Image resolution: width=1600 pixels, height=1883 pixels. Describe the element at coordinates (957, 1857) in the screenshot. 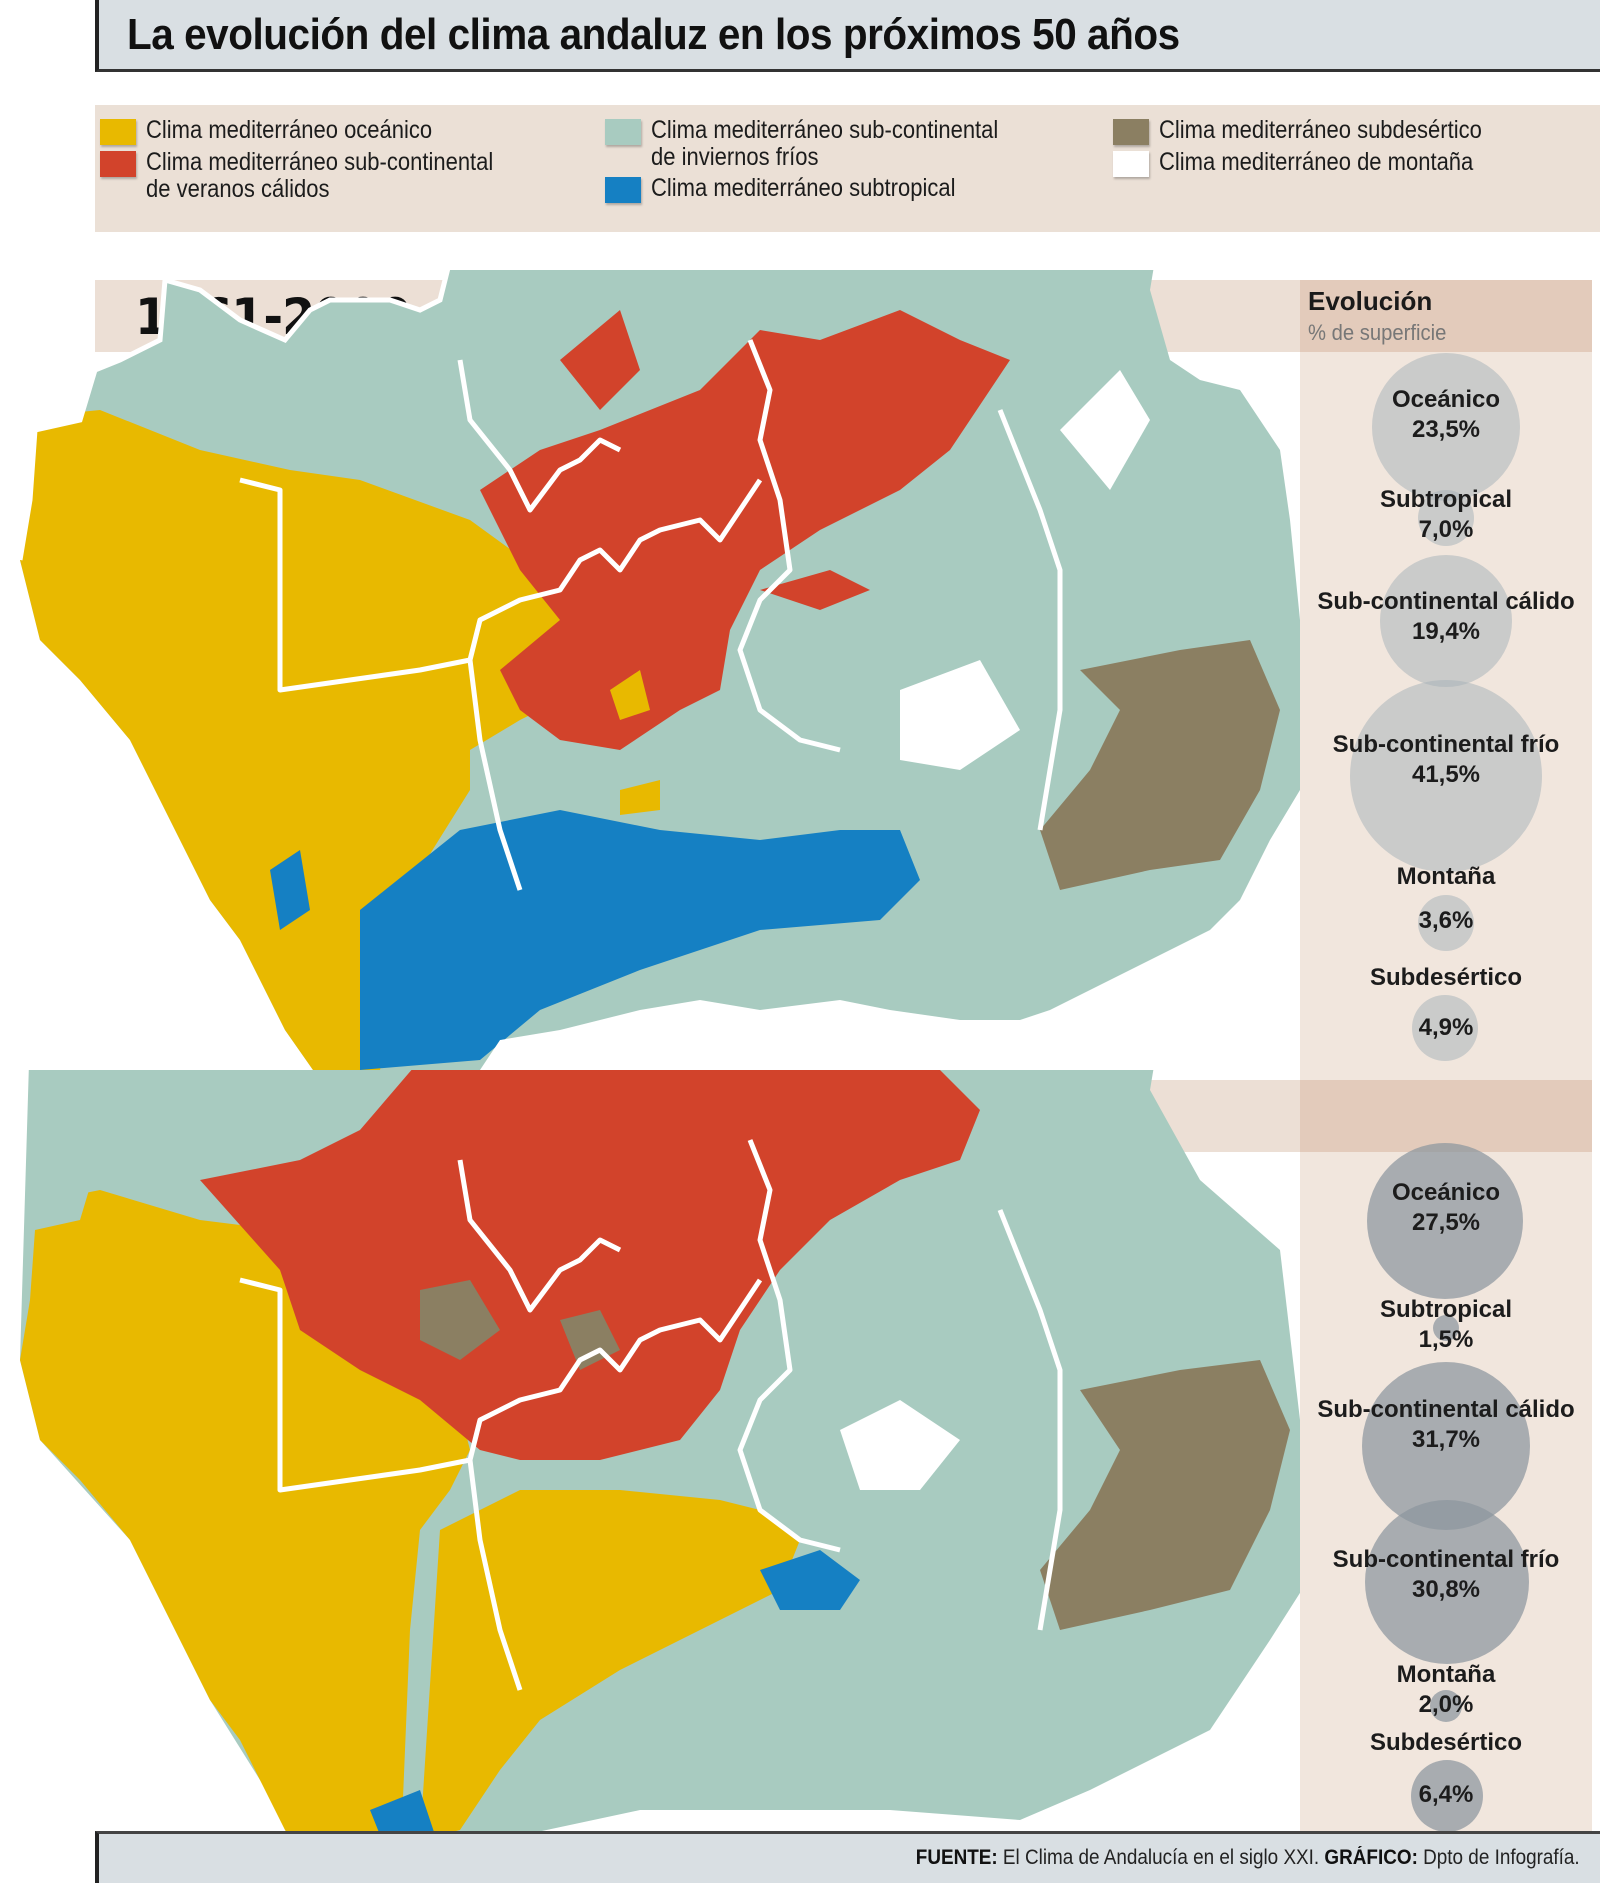

I see `source-label: FUENTE:` at that location.